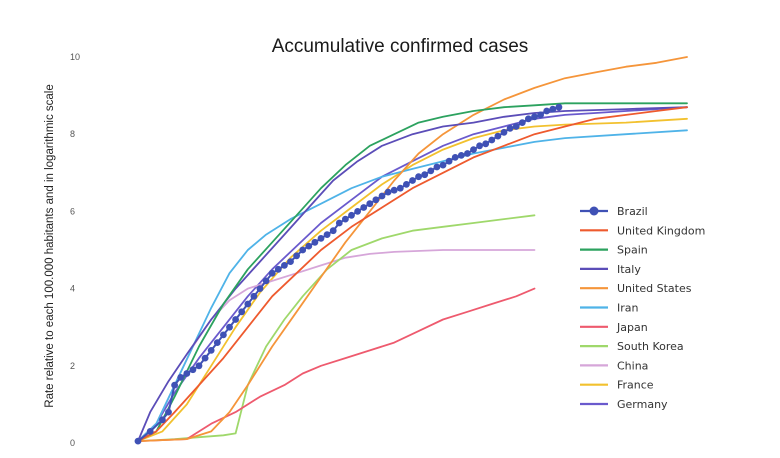  I want to click on legend-item-china: China, so click(614, 365).